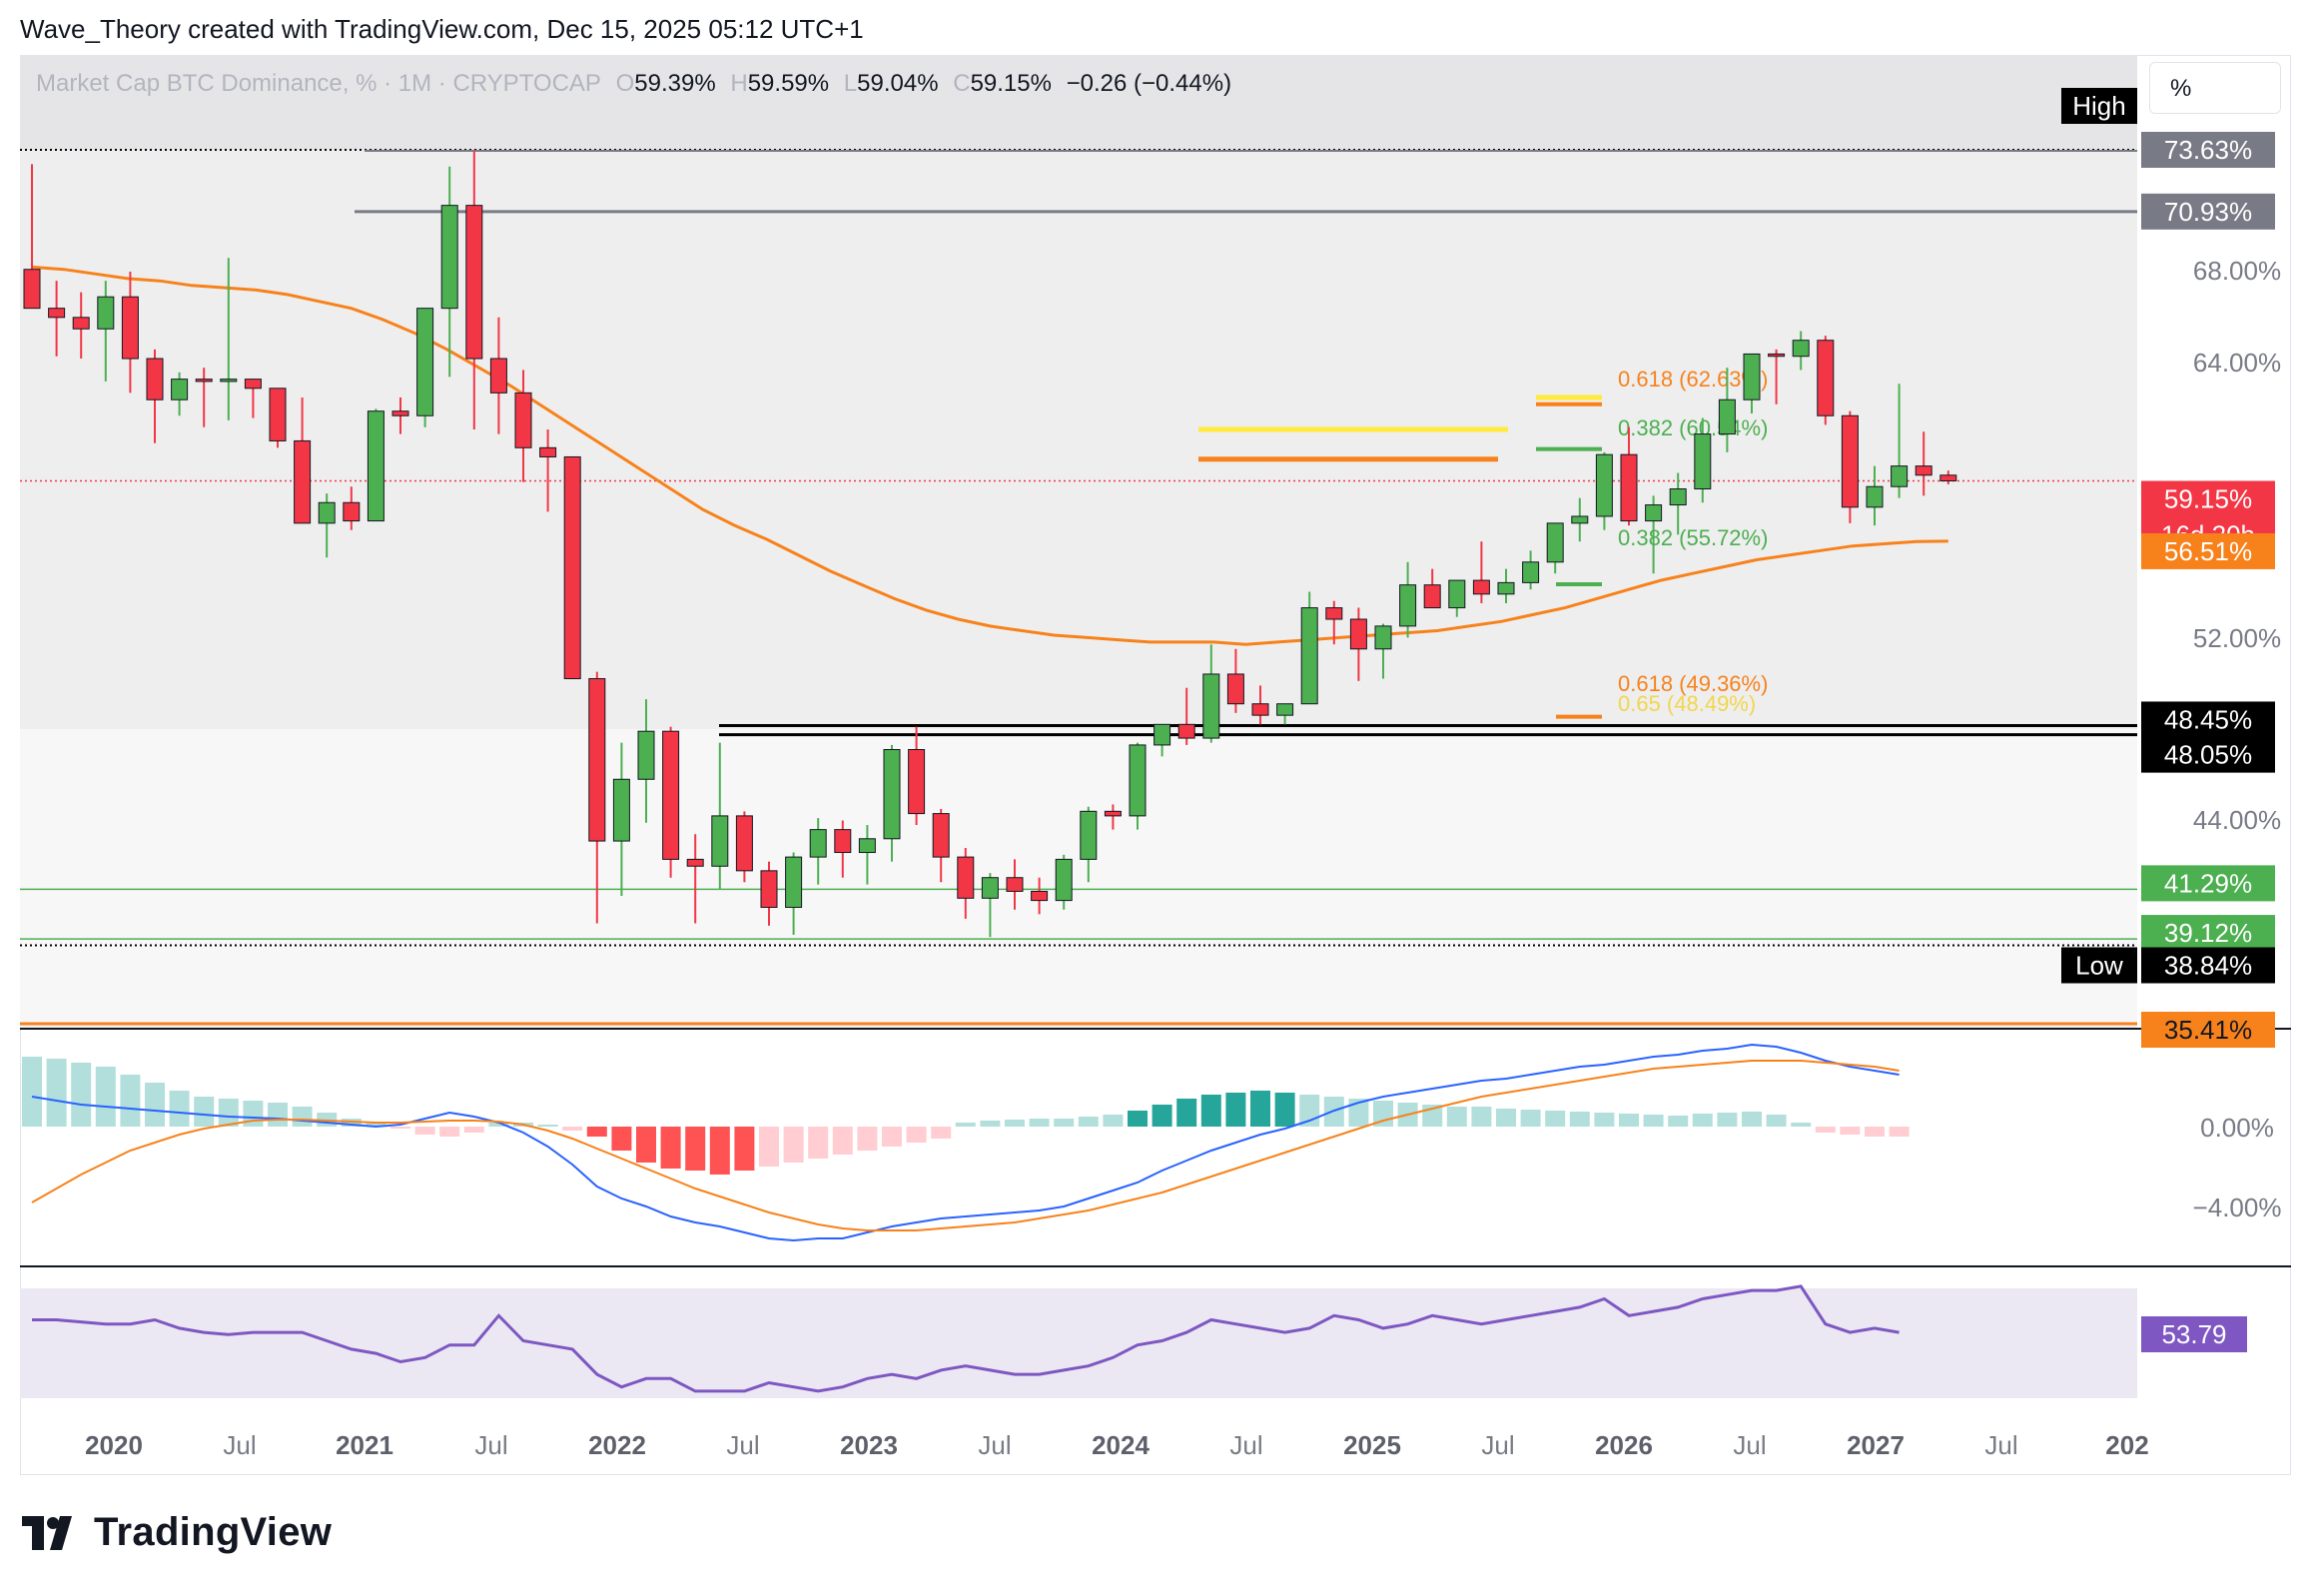 This screenshot has height=1596, width=2311. Describe the element at coordinates (2237, 363) in the screenshot. I see `price-tick: 64.00%` at that location.